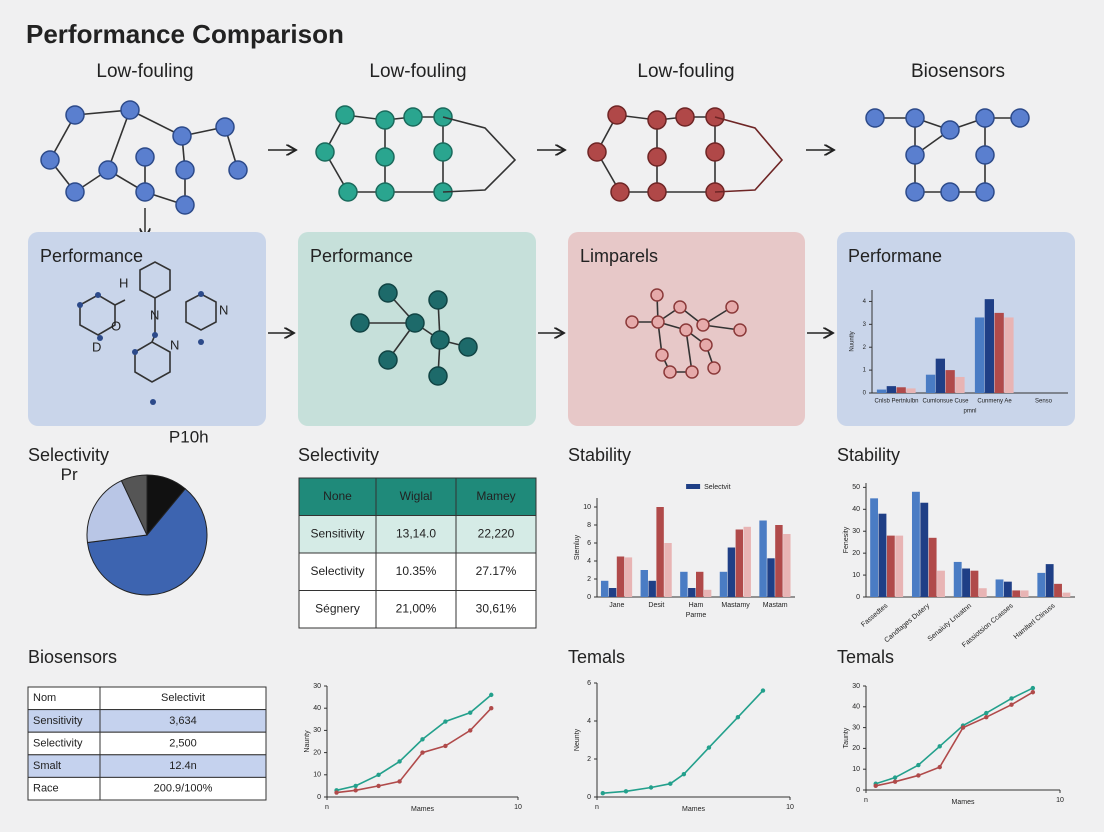  What do you see at coordinates (223, 309) in the screenshot?
I see `atom-label: N` at bounding box center [223, 309].